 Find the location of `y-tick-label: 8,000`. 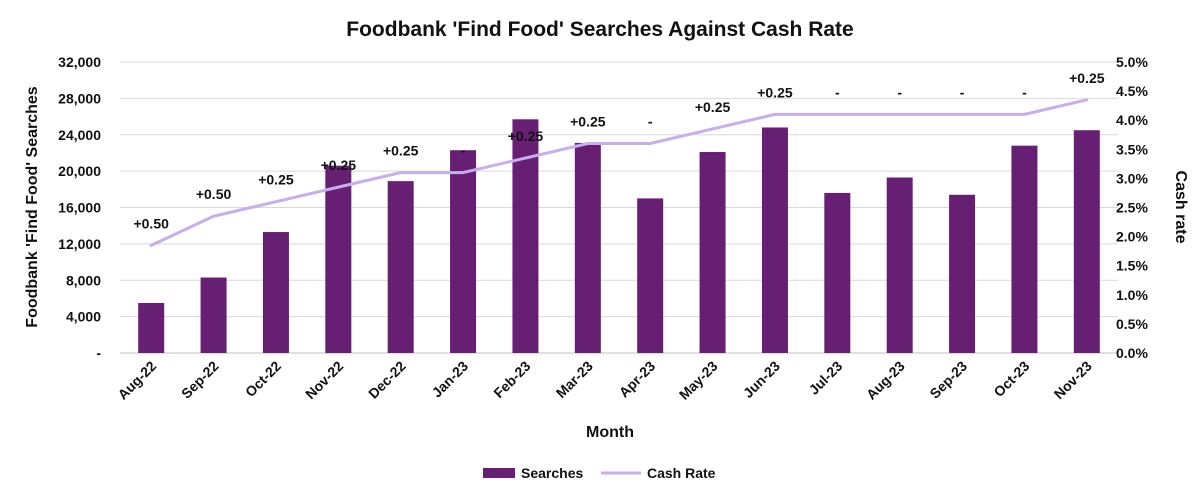

y-tick-label: 8,000 is located at coordinates (83, 280).